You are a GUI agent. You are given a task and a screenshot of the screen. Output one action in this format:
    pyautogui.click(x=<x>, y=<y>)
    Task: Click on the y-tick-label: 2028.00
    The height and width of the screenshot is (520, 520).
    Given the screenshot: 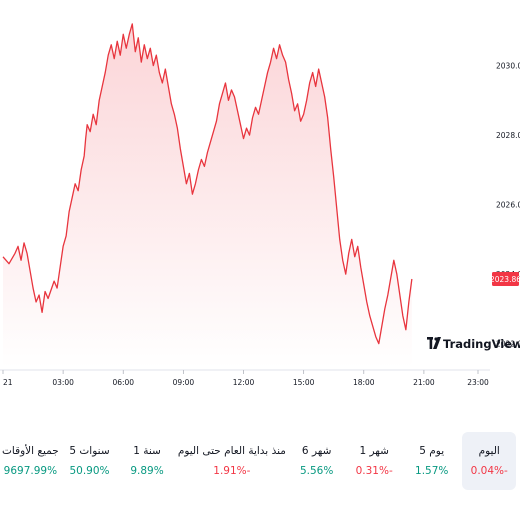 What is the action you would take?
    pyautogui.click(x=508, y=135)
    